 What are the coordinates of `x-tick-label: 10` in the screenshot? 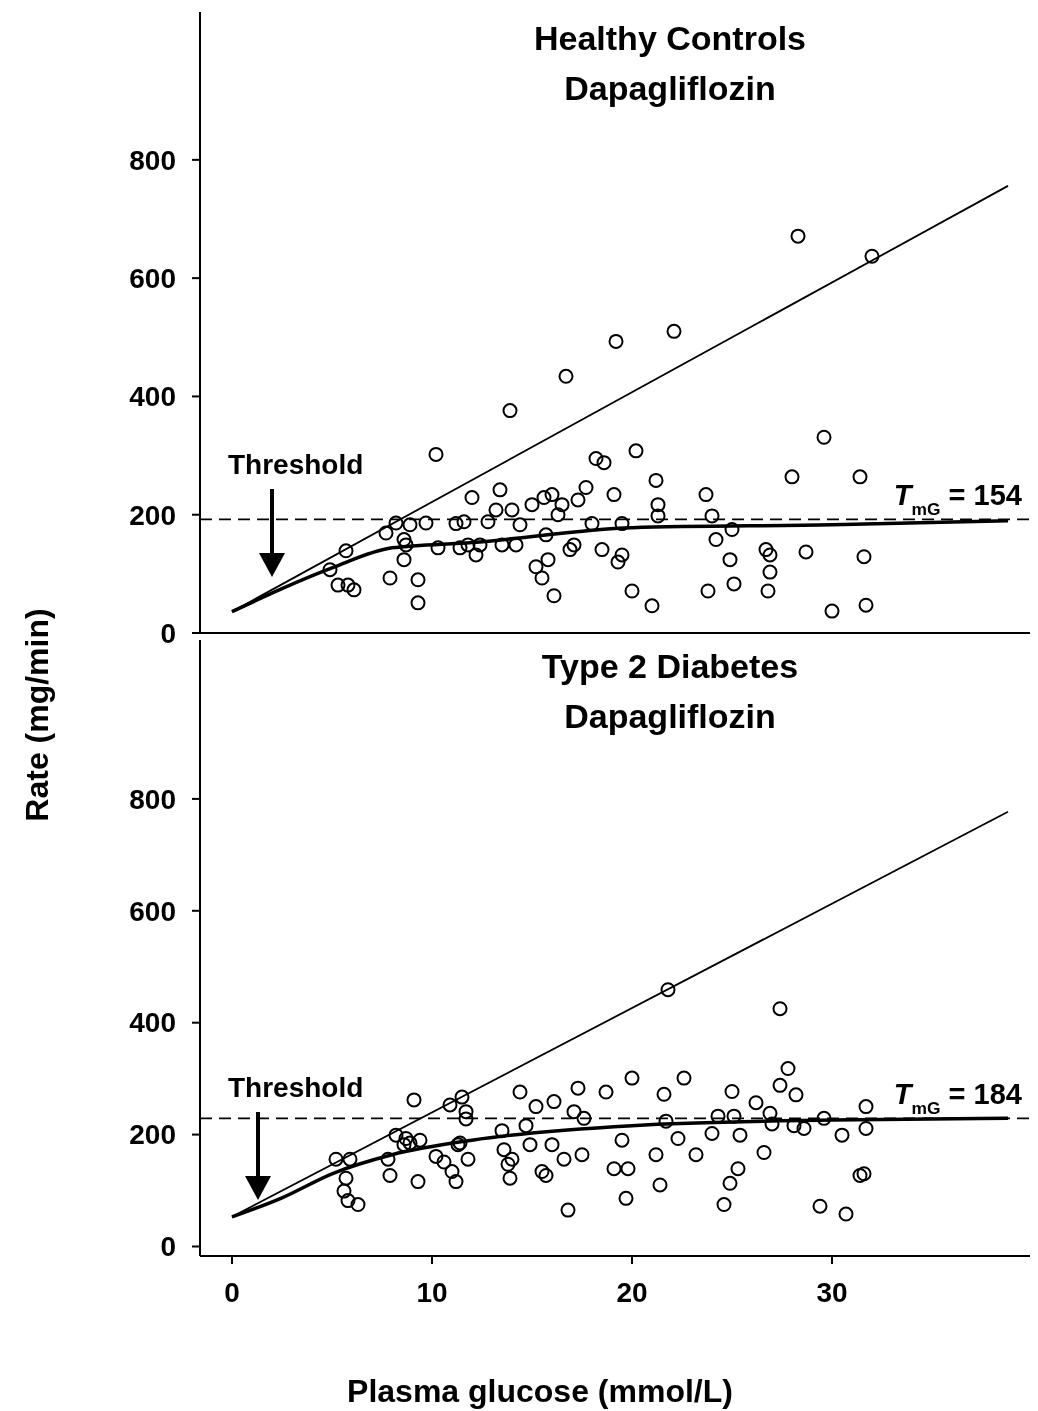 It's located at (432, 1292).